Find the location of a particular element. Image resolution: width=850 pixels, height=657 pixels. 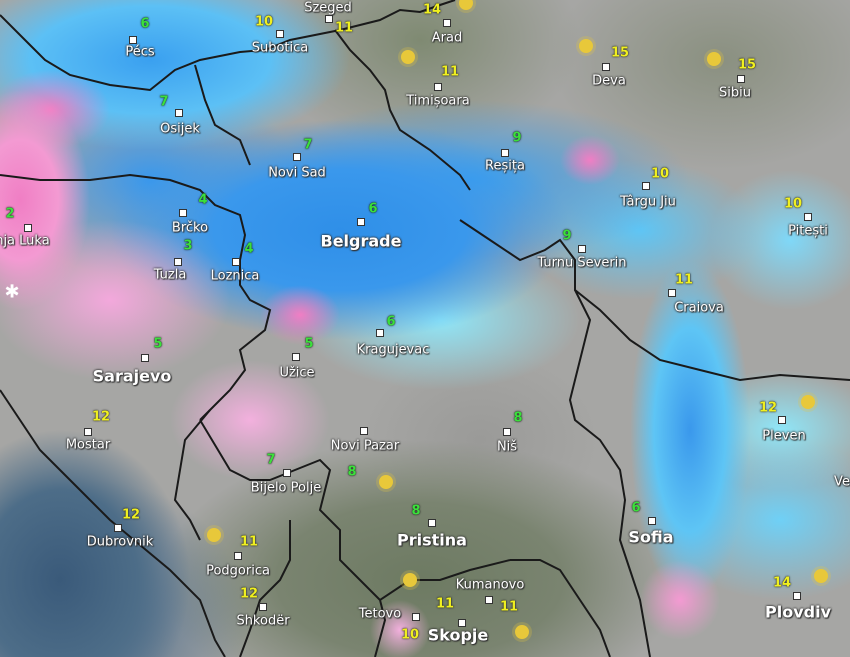

city-label: Tetovo is located at coordinates (380, 614).